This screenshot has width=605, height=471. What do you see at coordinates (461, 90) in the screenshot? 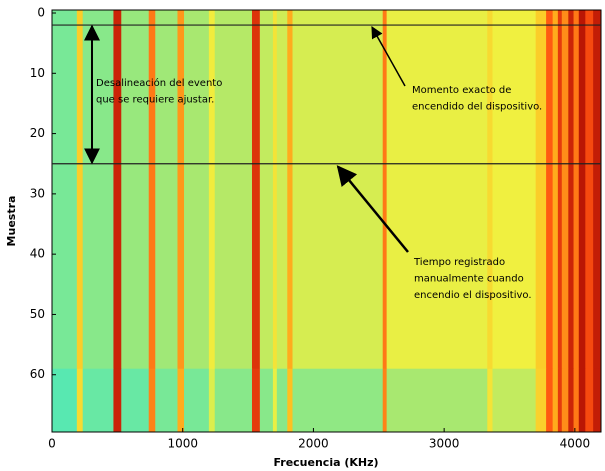
I see `annotation: Momento exacto de` at bounding box center [461, 90].